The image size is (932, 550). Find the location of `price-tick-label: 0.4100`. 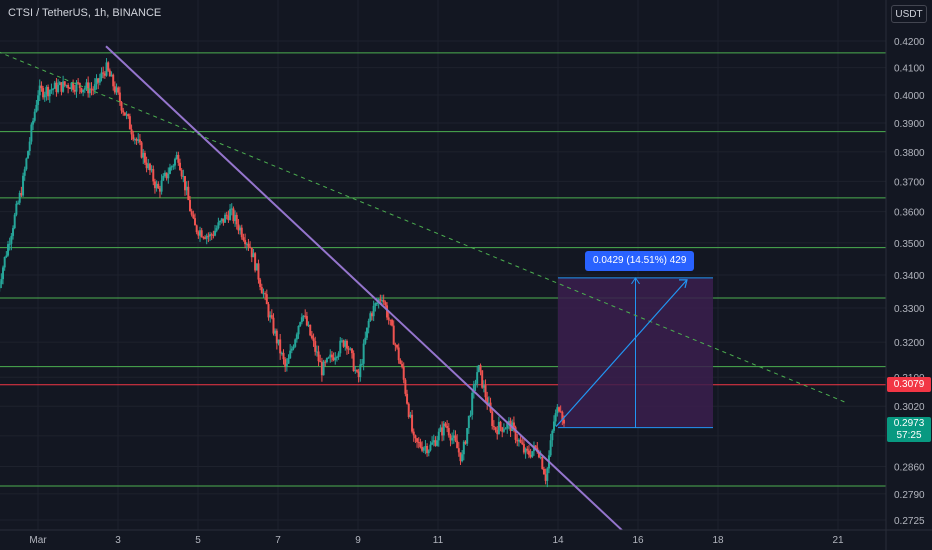

price-tick-label: 0.4100 is located at coordinates (909, 69).